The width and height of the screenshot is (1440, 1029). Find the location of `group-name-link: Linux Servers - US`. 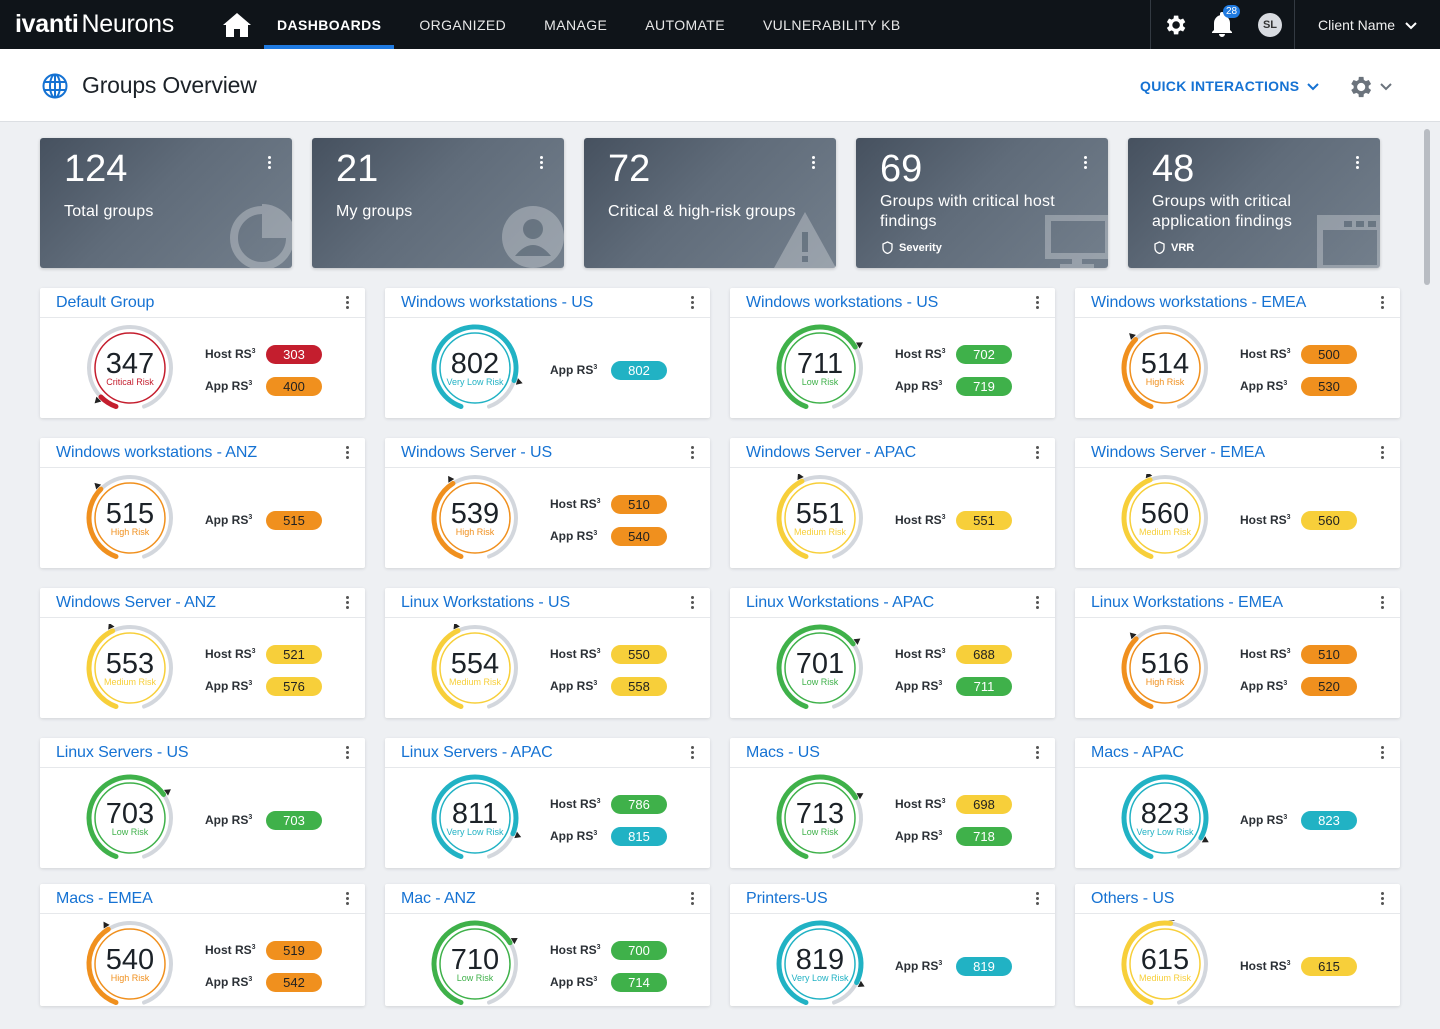

group-name-link: Linux Servers - US is located at coordinates (122, 752).